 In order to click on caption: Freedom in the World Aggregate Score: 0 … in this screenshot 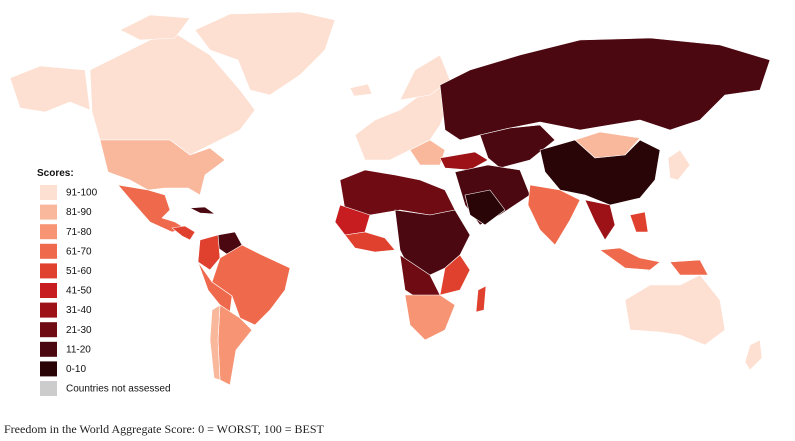, I will do `click(164, 429)`.